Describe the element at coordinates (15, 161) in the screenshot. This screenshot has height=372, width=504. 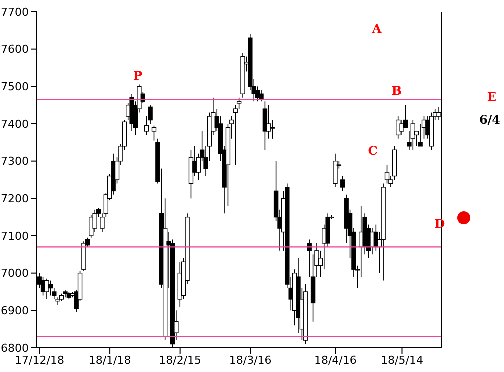
I see `y-tick-label: 7300` at that location.